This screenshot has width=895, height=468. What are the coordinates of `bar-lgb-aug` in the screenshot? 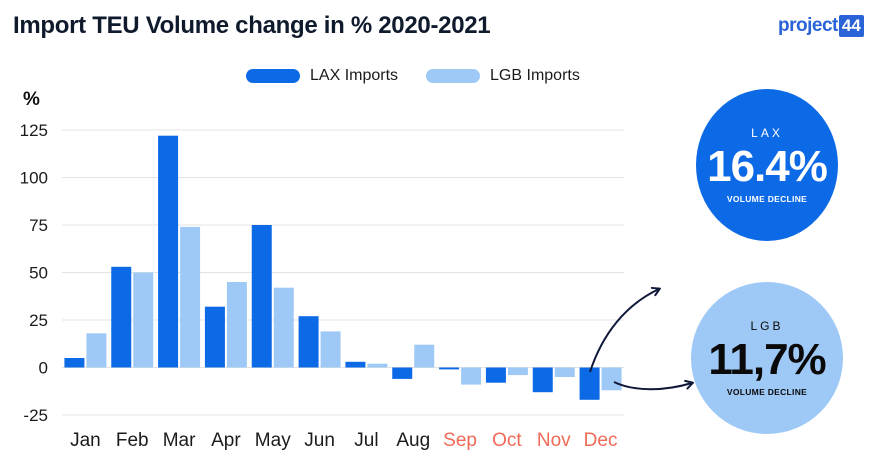 It's located at (424, 356).